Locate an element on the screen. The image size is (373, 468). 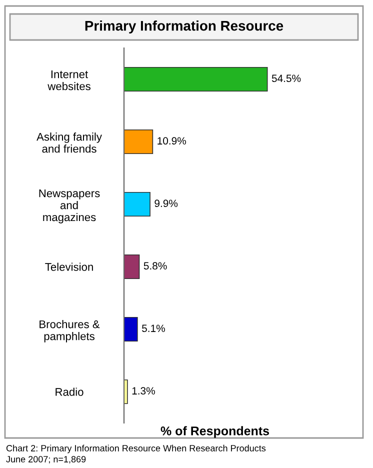
y-tick-label: Television is located at coordinates (69, 266).